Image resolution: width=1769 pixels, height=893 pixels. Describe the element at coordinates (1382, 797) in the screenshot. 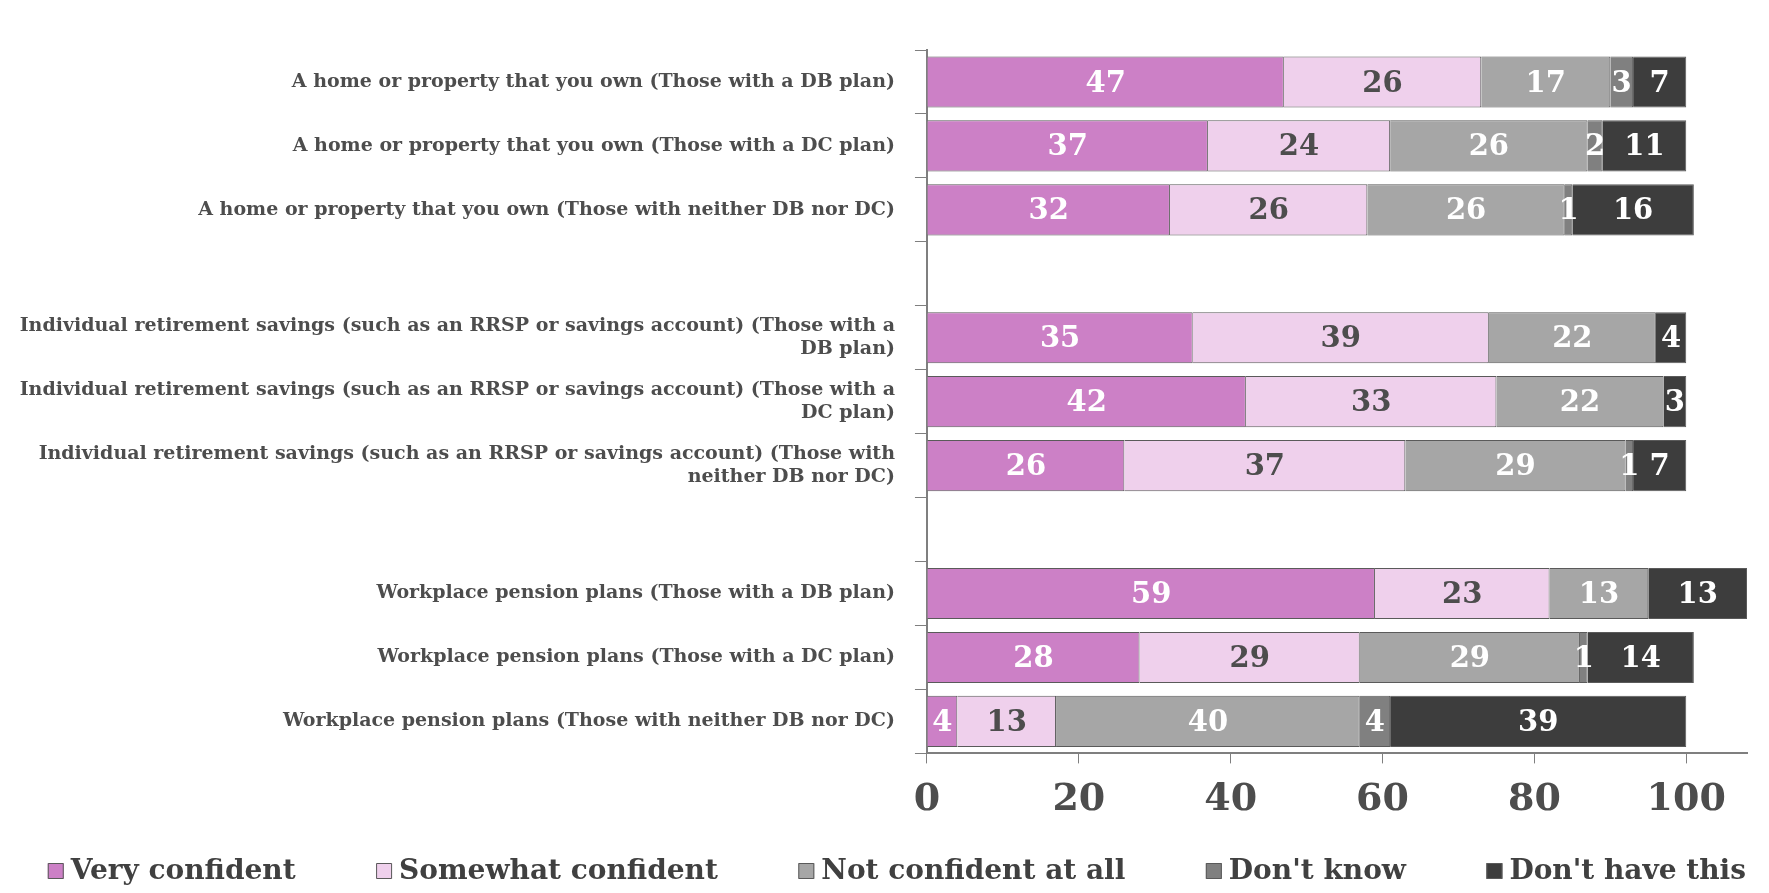

I see `x-tick-label: 60` at that location.